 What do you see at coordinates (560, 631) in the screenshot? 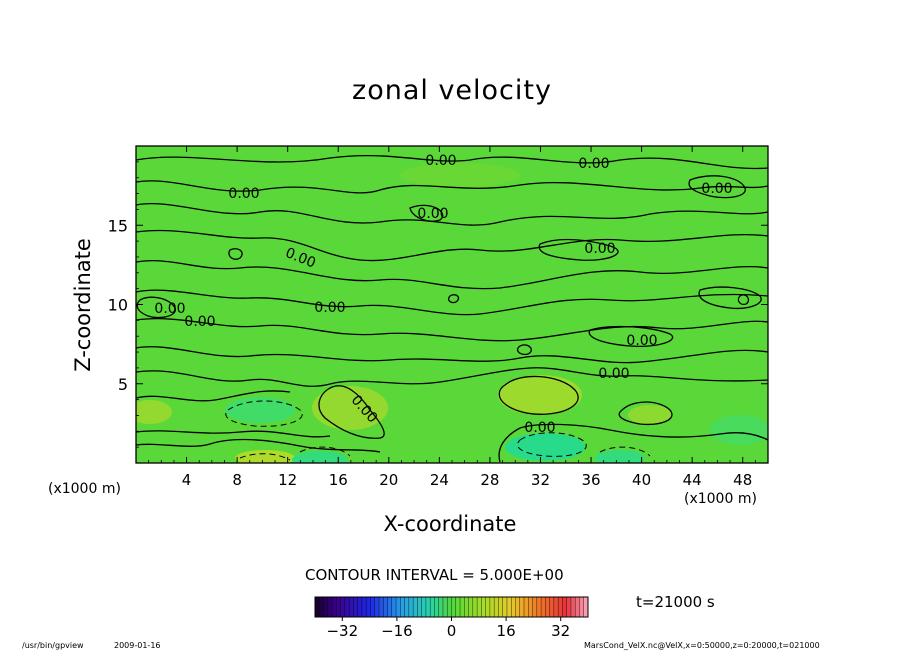
I see `colorbar-tick-label: 32` at bounding box center [560, 631].